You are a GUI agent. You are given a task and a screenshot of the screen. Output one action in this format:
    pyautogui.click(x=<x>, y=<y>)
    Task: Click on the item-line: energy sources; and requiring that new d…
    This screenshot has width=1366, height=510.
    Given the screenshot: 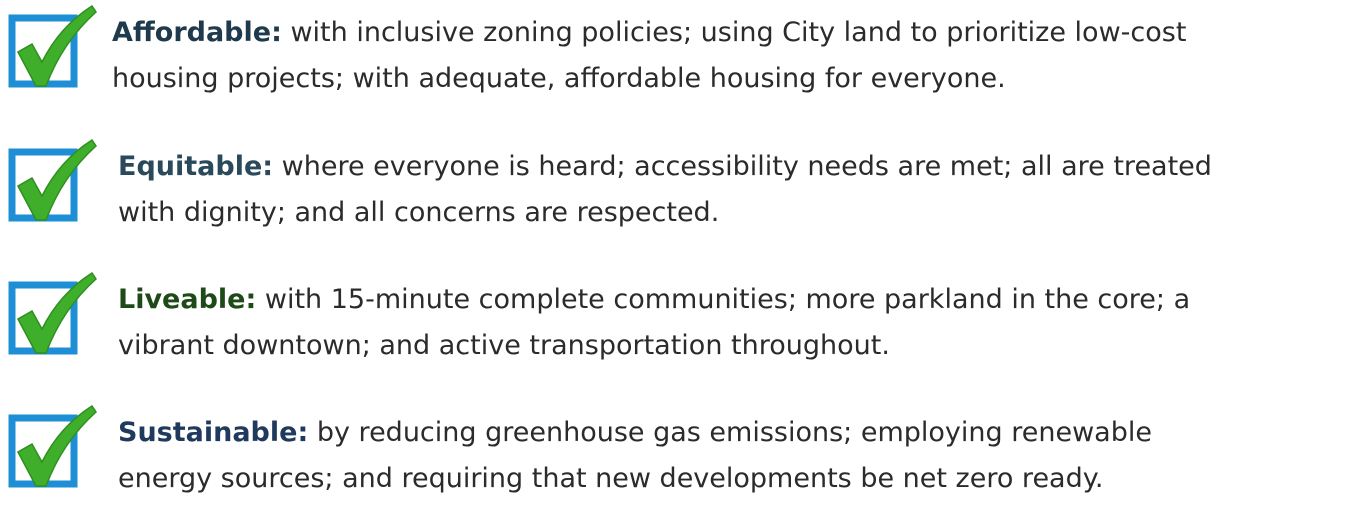 What is the action you would take?
    pyautogui.click(x=611, y=478)
    